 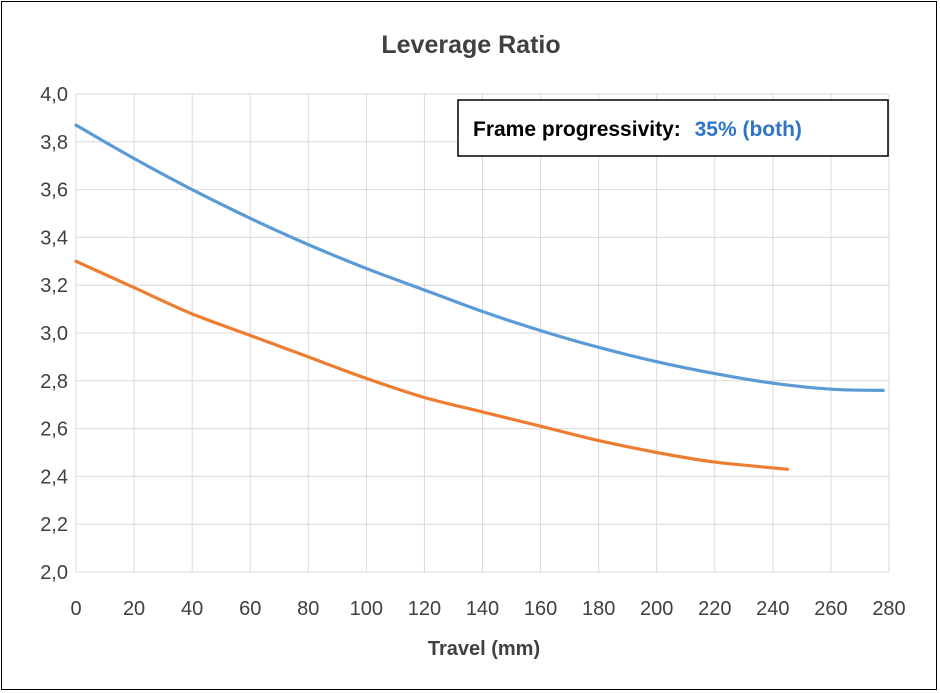 I want to click on y-tick-labels: 2,0 2,2 2,4 2,6 2,8 3,0 3,2 3,4 3,6 3,8 4,0, so click(x=54, y=334).